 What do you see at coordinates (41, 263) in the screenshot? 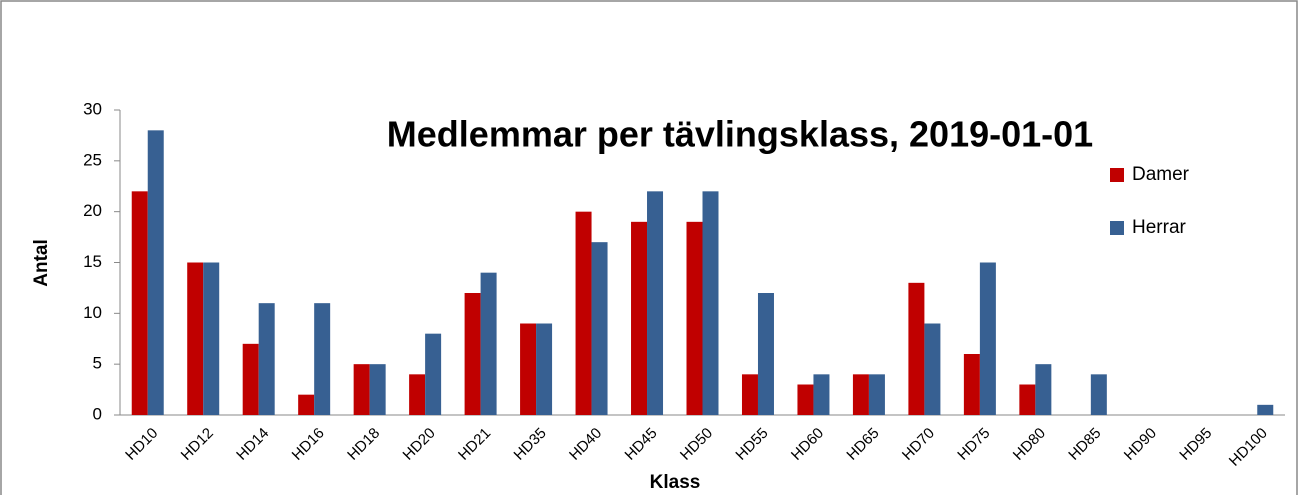
I see `y-axis-label: Antal` at bounding box center [41, 263].